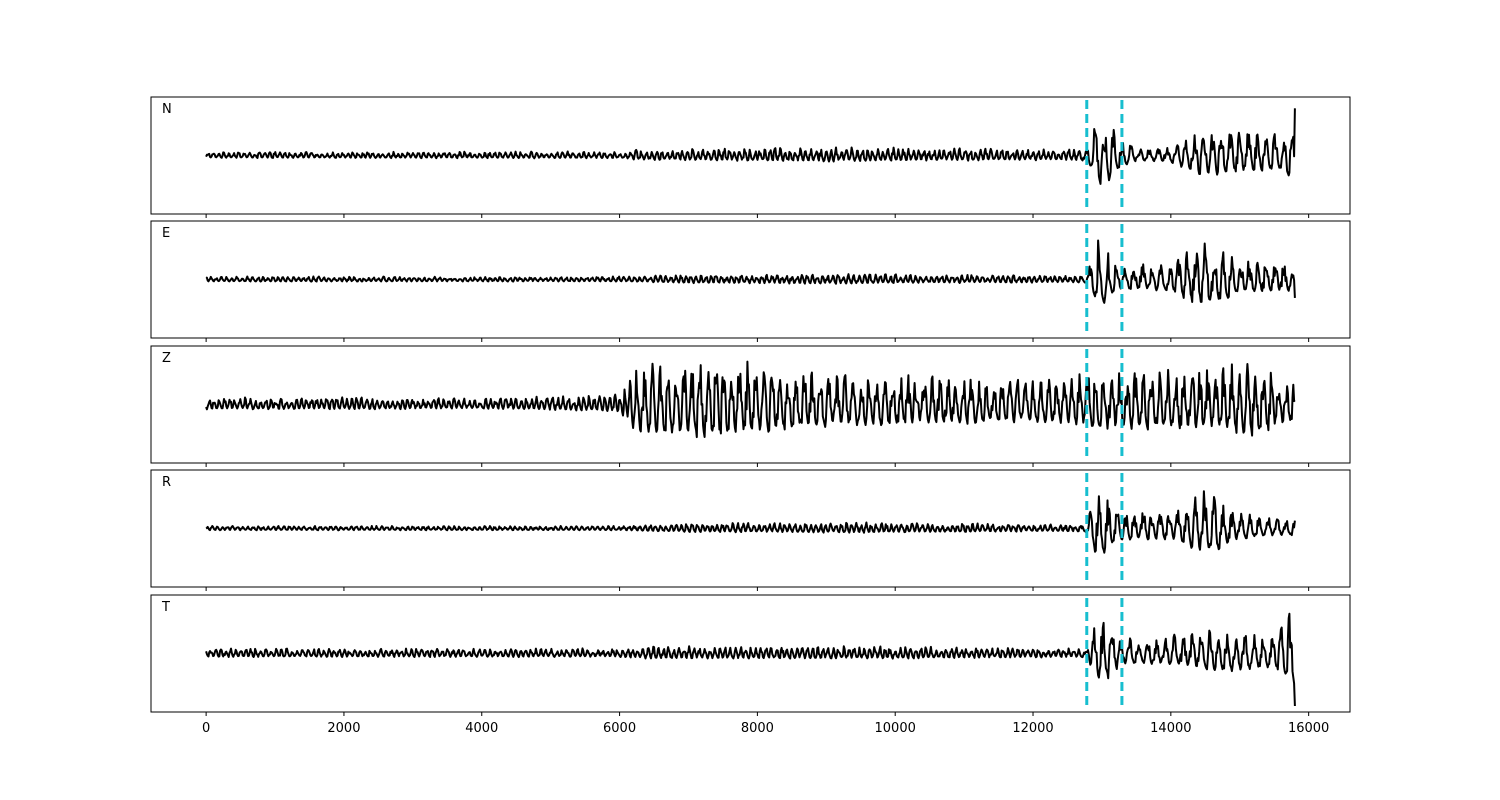 The image size is (1500, 800). What do you see at coordinates (167, 109) in the screenshot?
I see `panel-label-n: N` at bounding box center [167, 109].